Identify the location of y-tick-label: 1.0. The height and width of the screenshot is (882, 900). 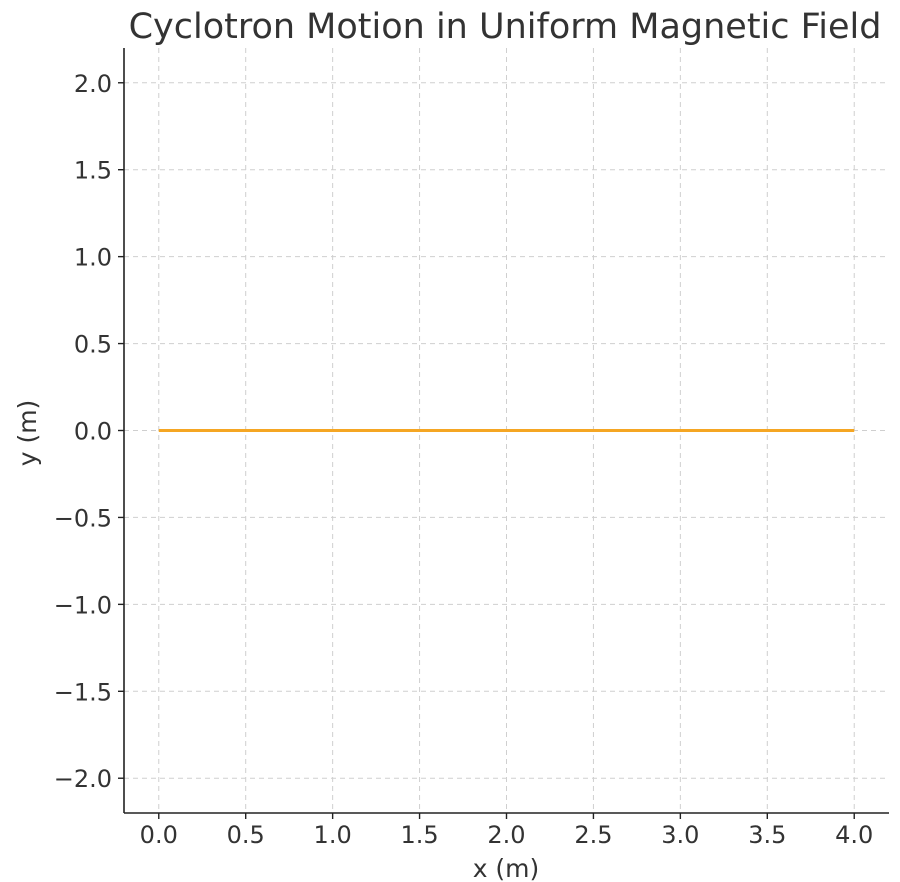
(93, 258).